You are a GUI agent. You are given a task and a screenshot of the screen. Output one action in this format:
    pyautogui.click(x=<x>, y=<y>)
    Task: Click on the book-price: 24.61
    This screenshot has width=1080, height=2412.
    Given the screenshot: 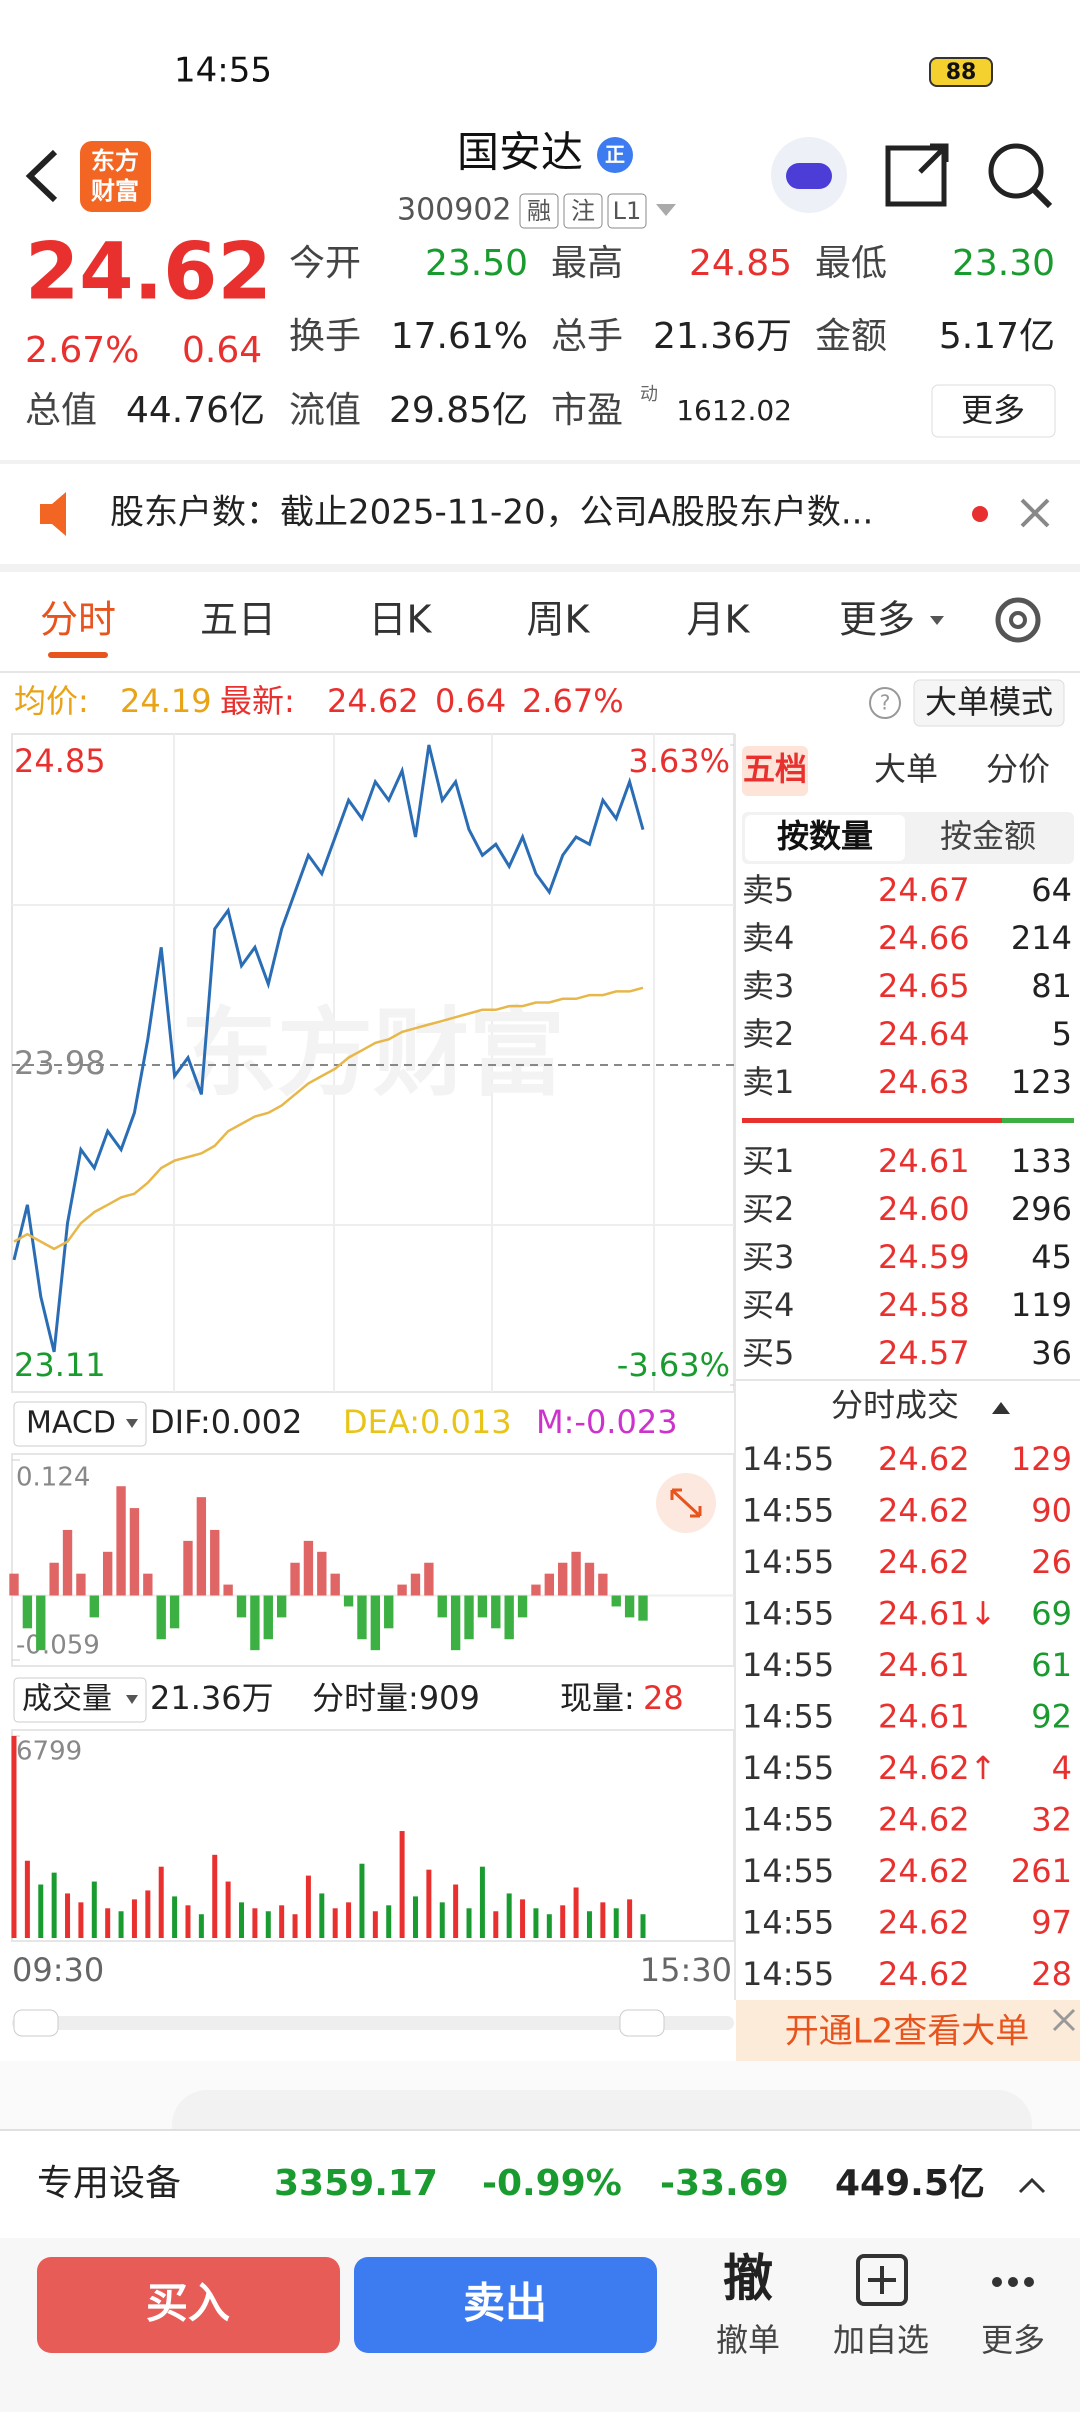 What is the action you would take?
    pyautogui.click(x=924, y=1161)
    